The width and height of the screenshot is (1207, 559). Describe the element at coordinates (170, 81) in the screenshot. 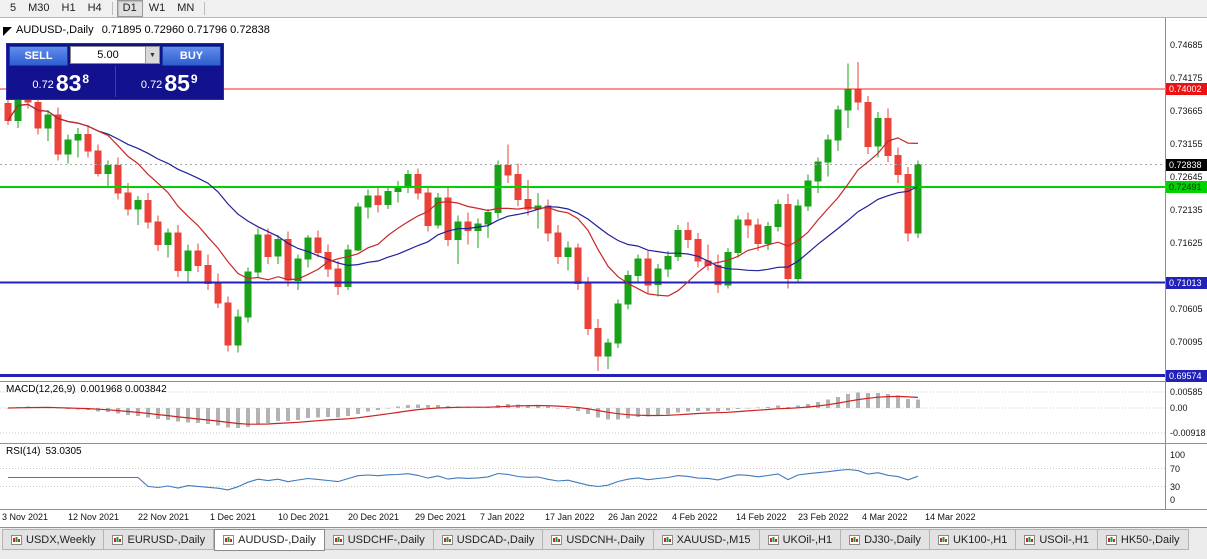

I see `buy-price: 0.72 85 9` at that location.